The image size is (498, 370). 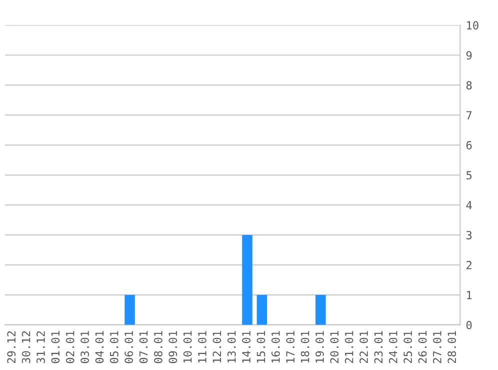 What do you see at coordinates (469, 265) in the screenshot?
I see `y-tick-label: 2` at bounding box center [469, 265].